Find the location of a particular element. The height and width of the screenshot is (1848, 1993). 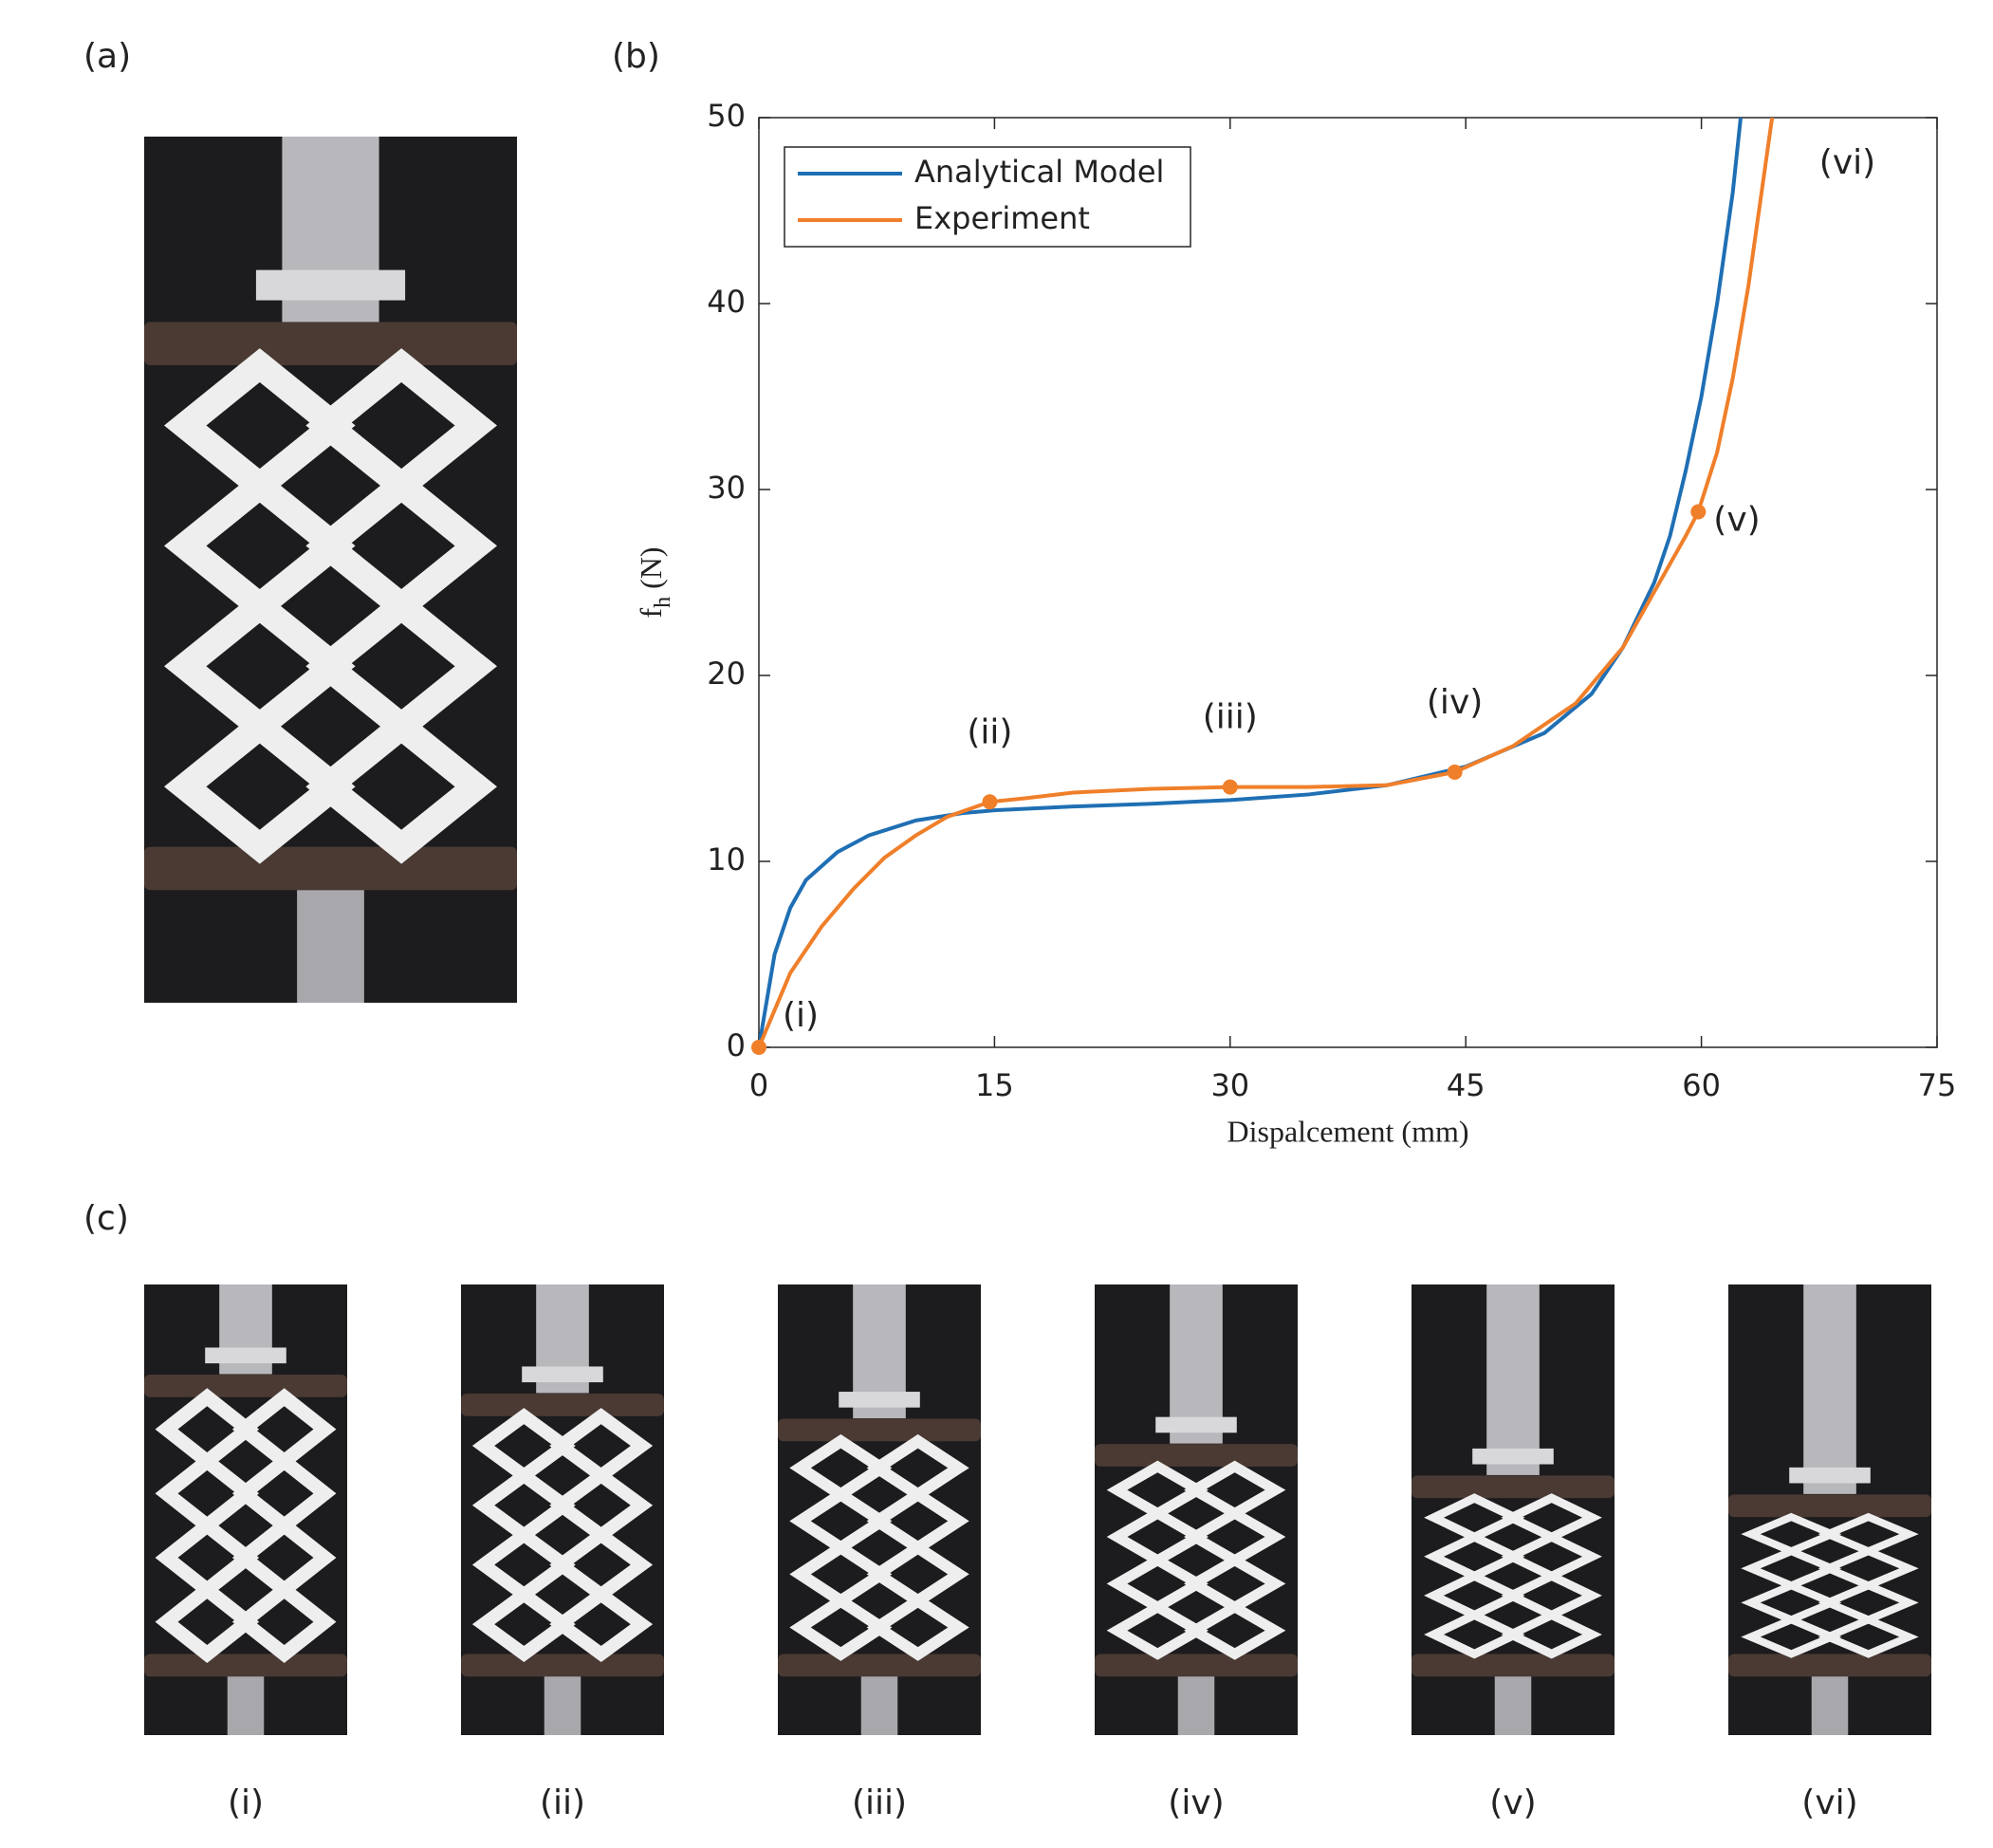

y-axis-label: fh (N) is located at coordinates (654, 582).